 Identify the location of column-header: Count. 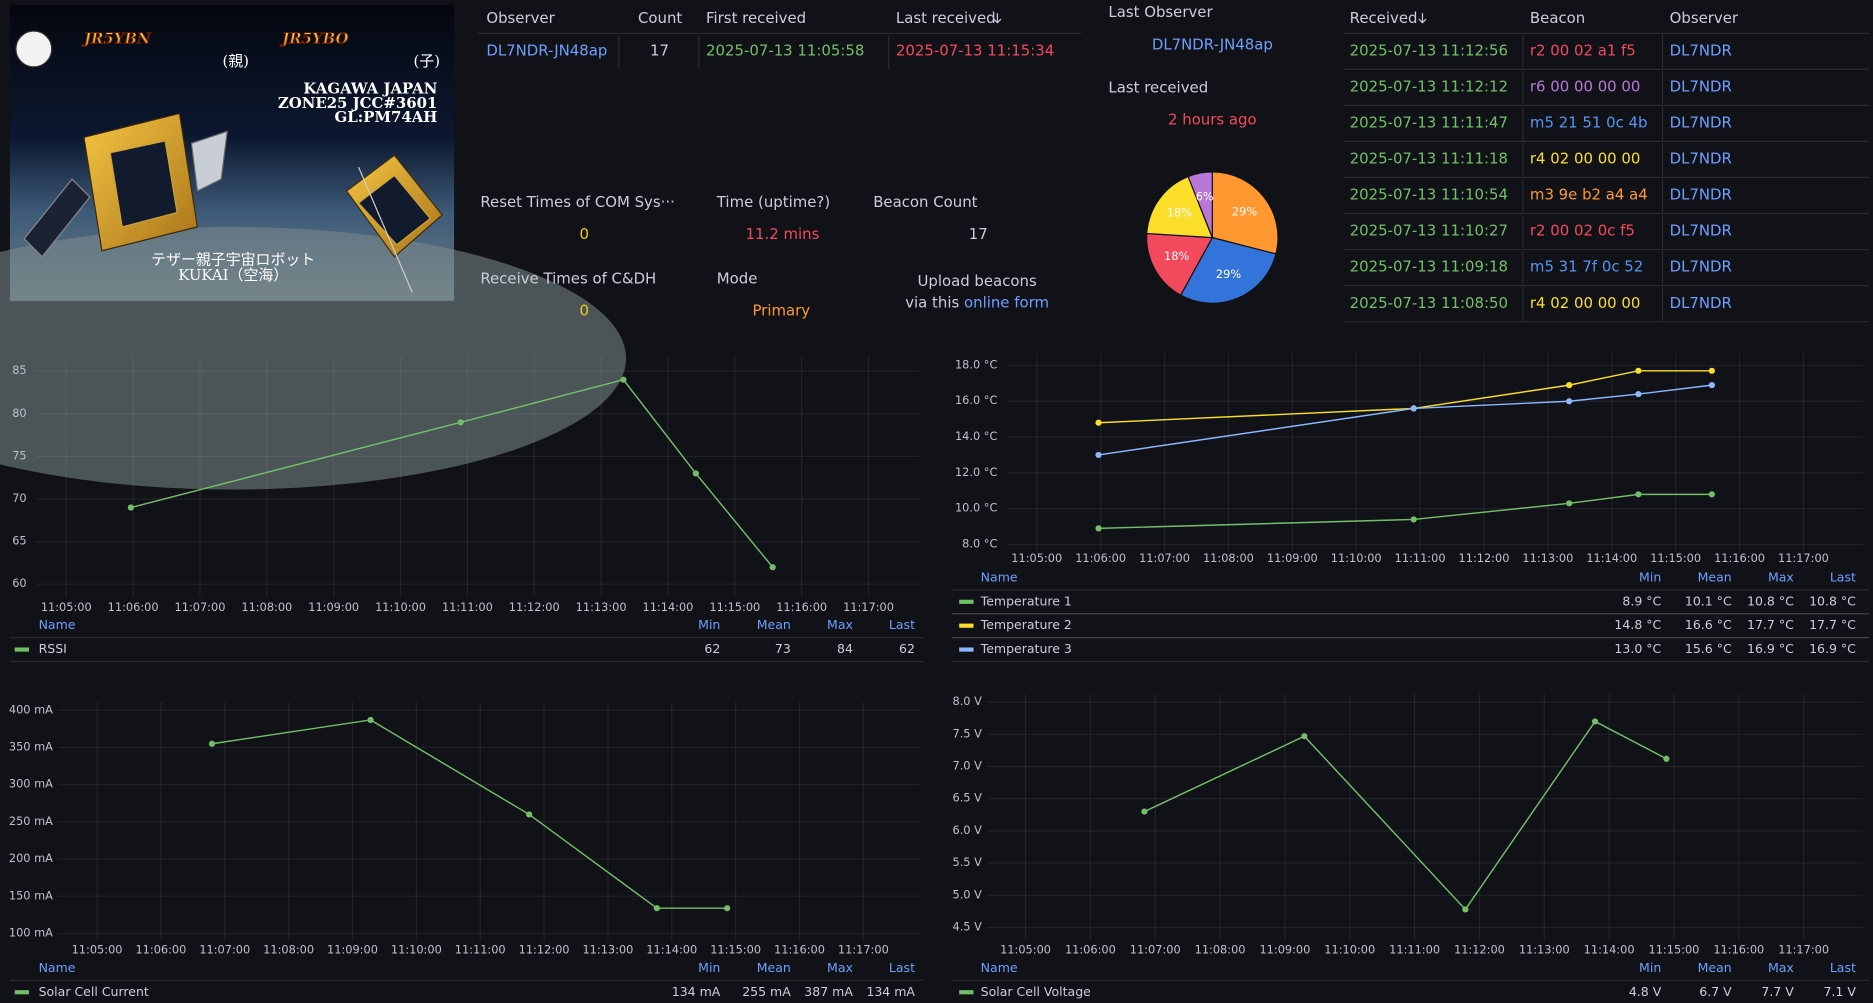
(660, 18).